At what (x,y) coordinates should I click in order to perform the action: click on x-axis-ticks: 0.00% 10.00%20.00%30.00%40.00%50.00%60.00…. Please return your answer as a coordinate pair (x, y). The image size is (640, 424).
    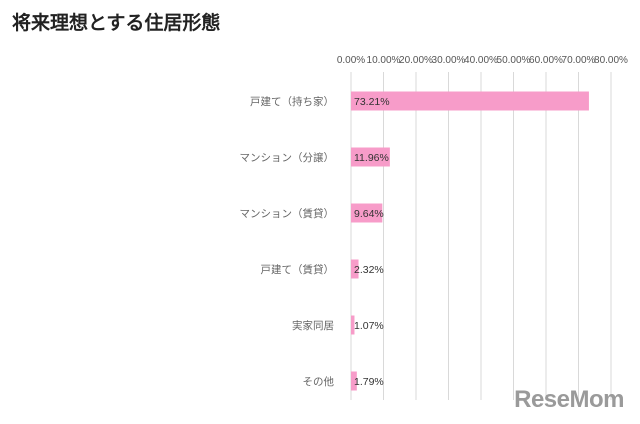
    Looking at the image, I should click on (482, 60).